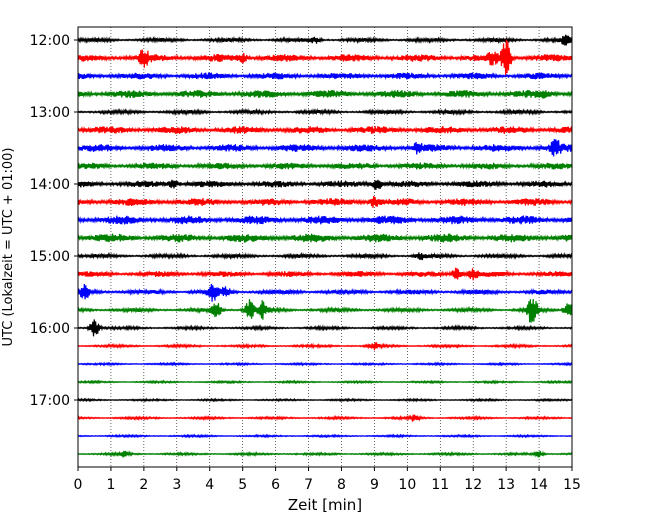  Describe the element at coordinates (50, 41) in the screenshot. I see `y-tick-label: 12:00` at that location.